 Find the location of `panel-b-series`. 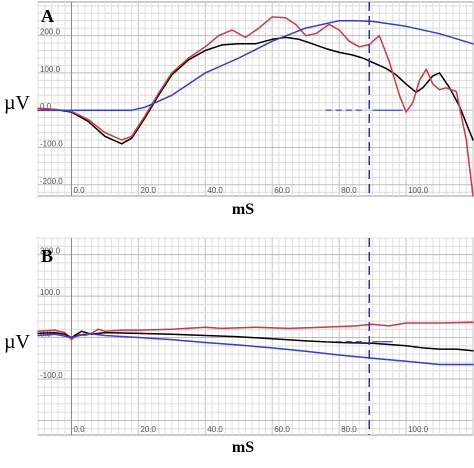

panel-b-series is located at coordinates (255, 343).